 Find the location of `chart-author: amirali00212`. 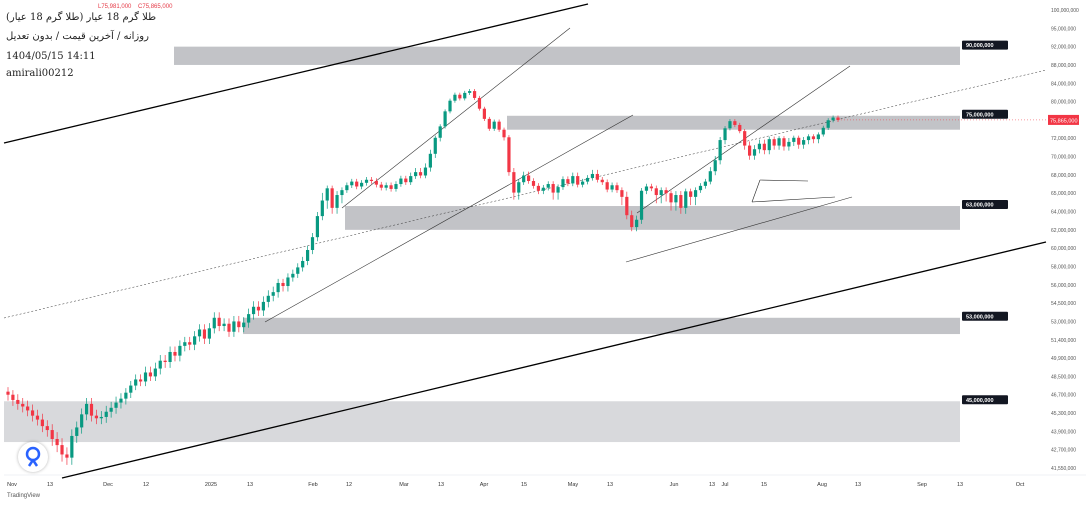

chart-author: amirali00212 is located at coordinates (40, 73).